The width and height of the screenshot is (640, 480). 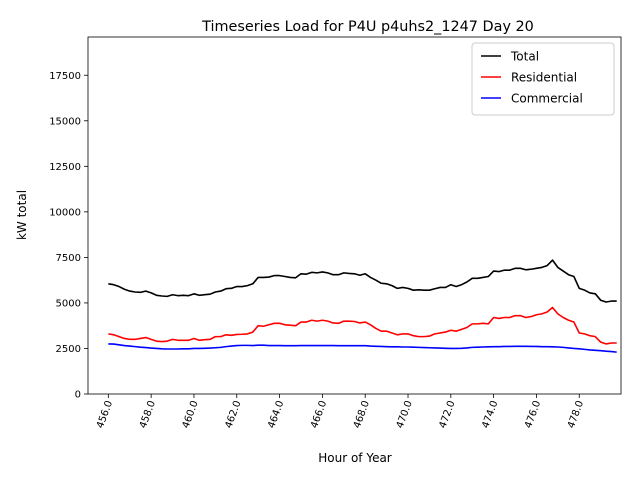 What do you see at coordinates (362, 281) in the screenshot?
I see `series-line-total` at bounding box center [362, 281].